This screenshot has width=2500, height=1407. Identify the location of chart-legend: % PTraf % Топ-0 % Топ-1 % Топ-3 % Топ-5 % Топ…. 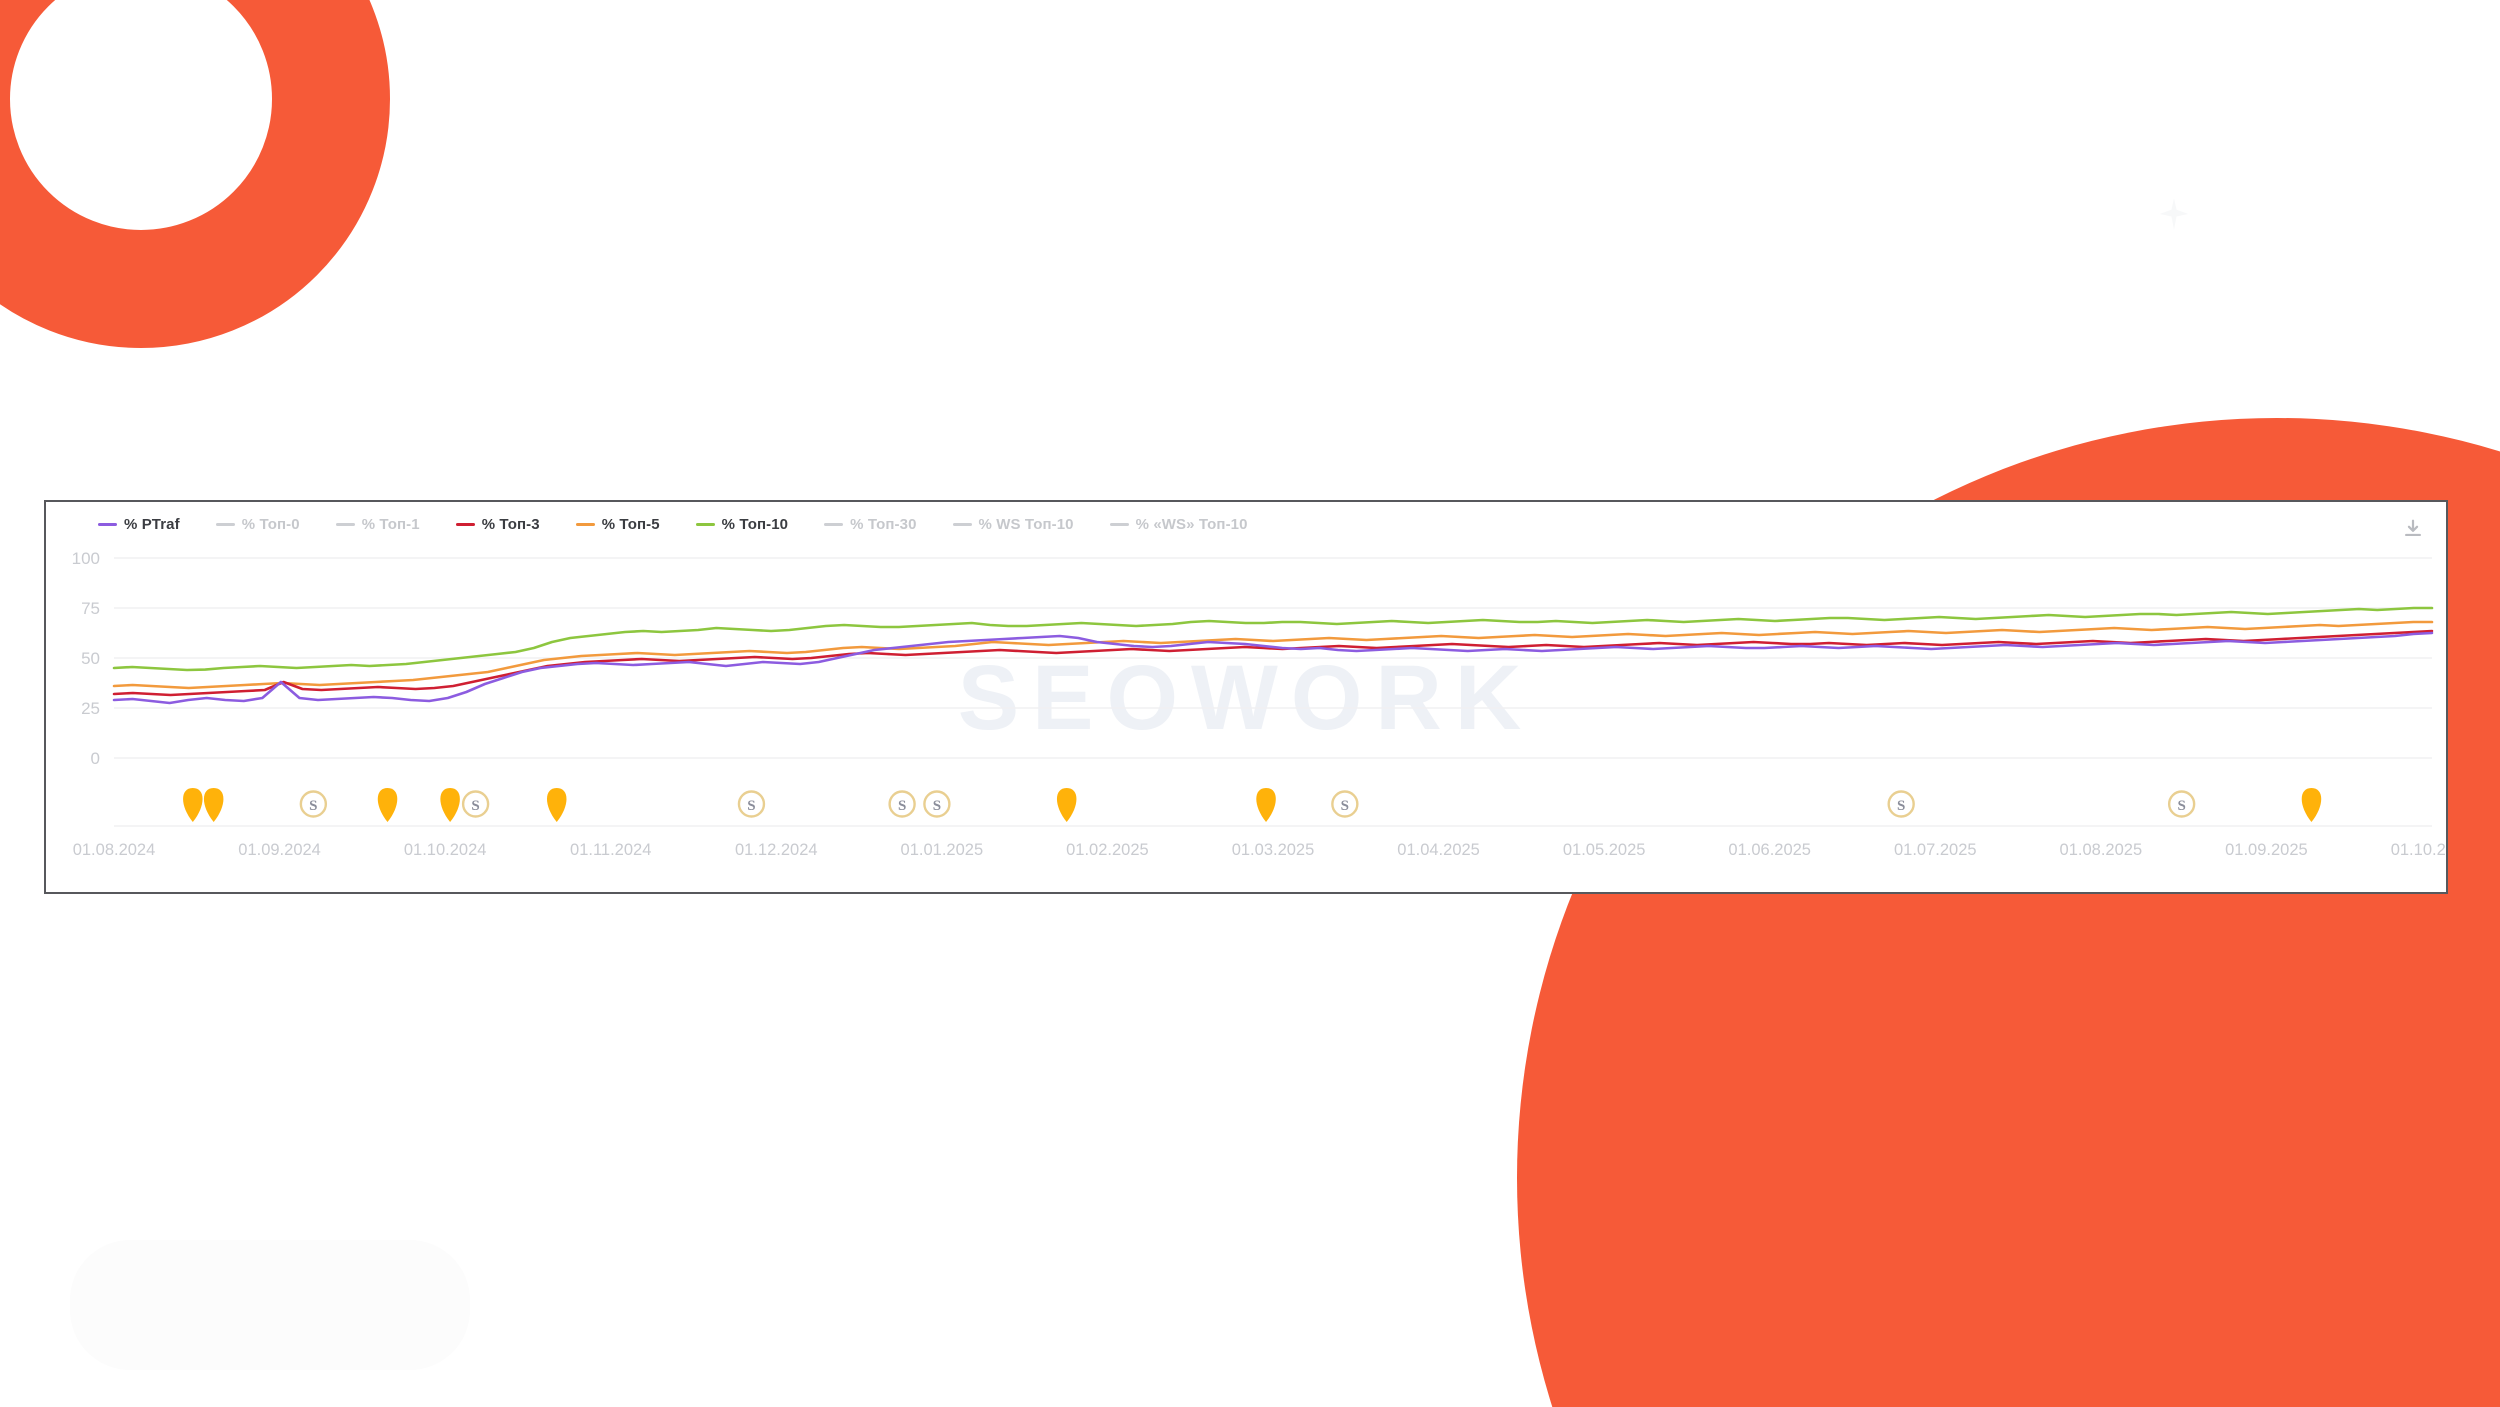
(1246, 524).